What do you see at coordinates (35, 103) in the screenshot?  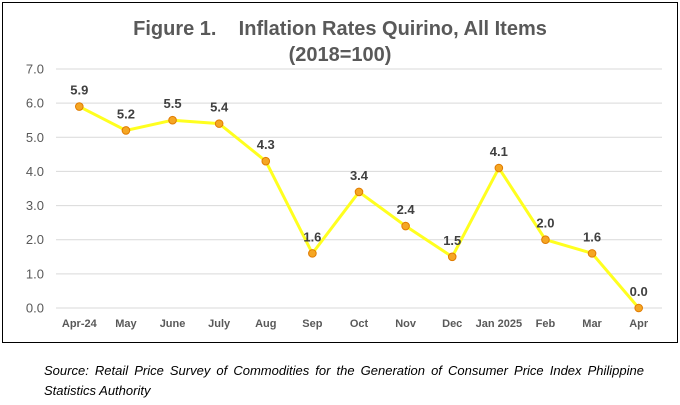 I see `y-tick-label: 6.0` at bounding box center [35, 103].